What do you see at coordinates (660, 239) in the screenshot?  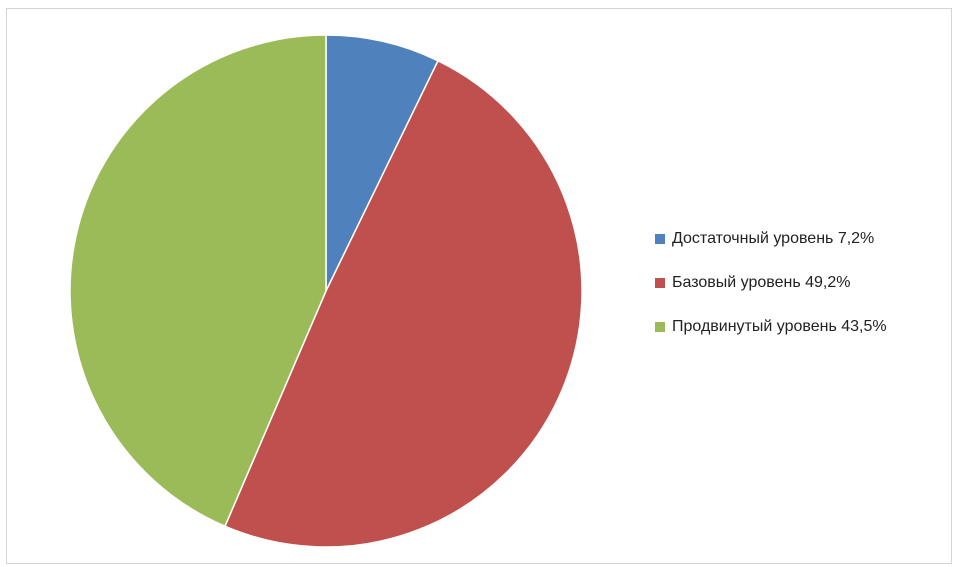 I see `legend-swatch-dostatochny` at bounding box center [660, 239].